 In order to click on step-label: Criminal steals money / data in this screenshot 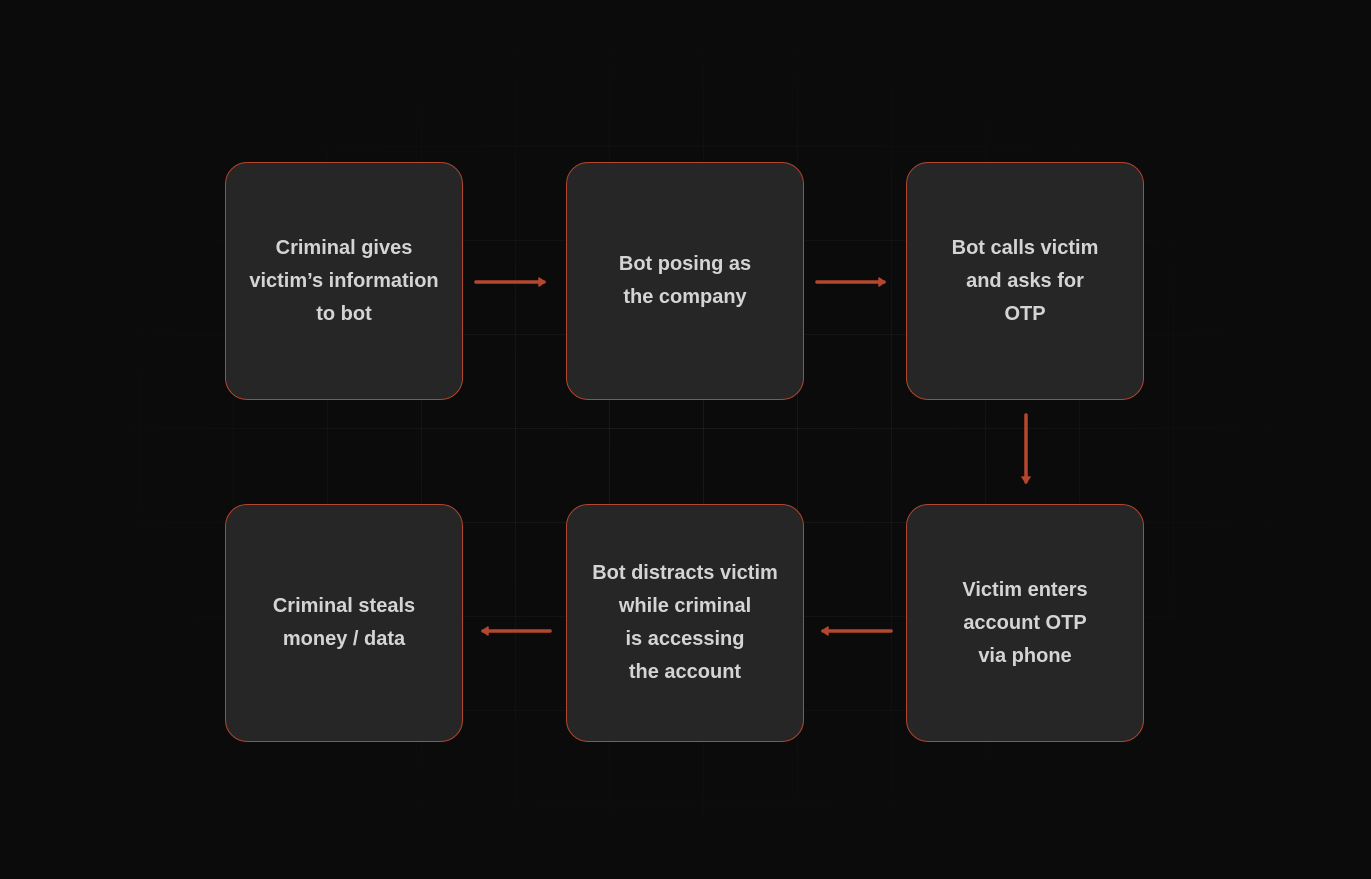, I will do `click(344, 622)`.